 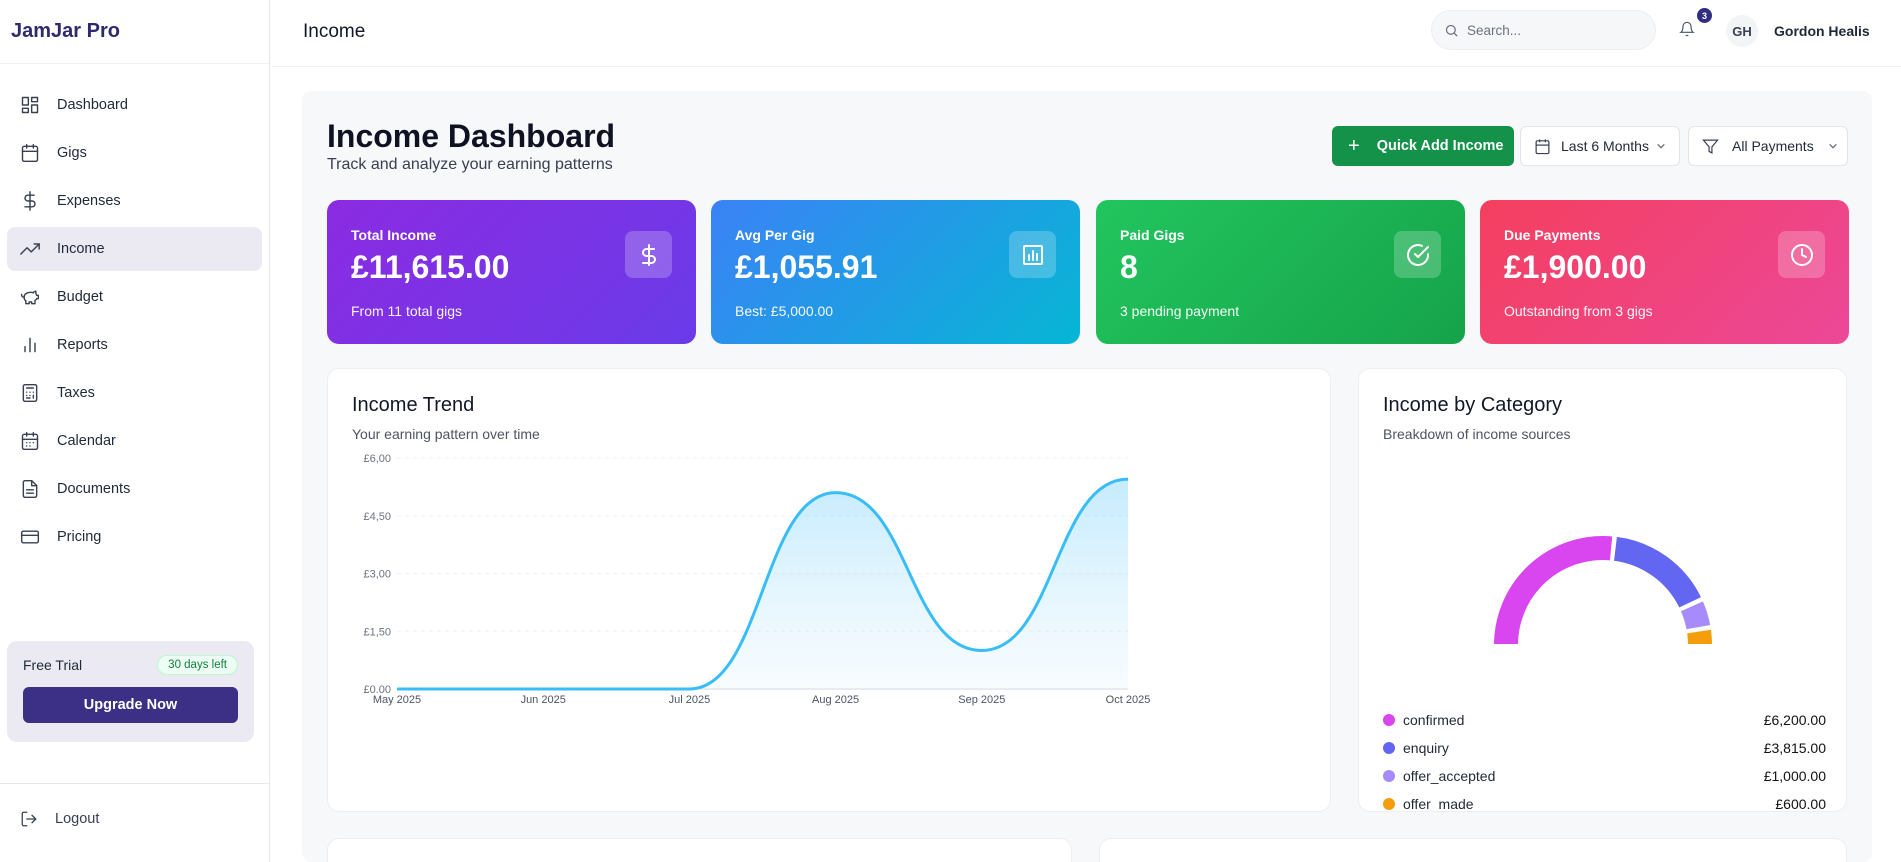 I want to click on x-tick-label: Sep 2025, so click(x=981, y=700).